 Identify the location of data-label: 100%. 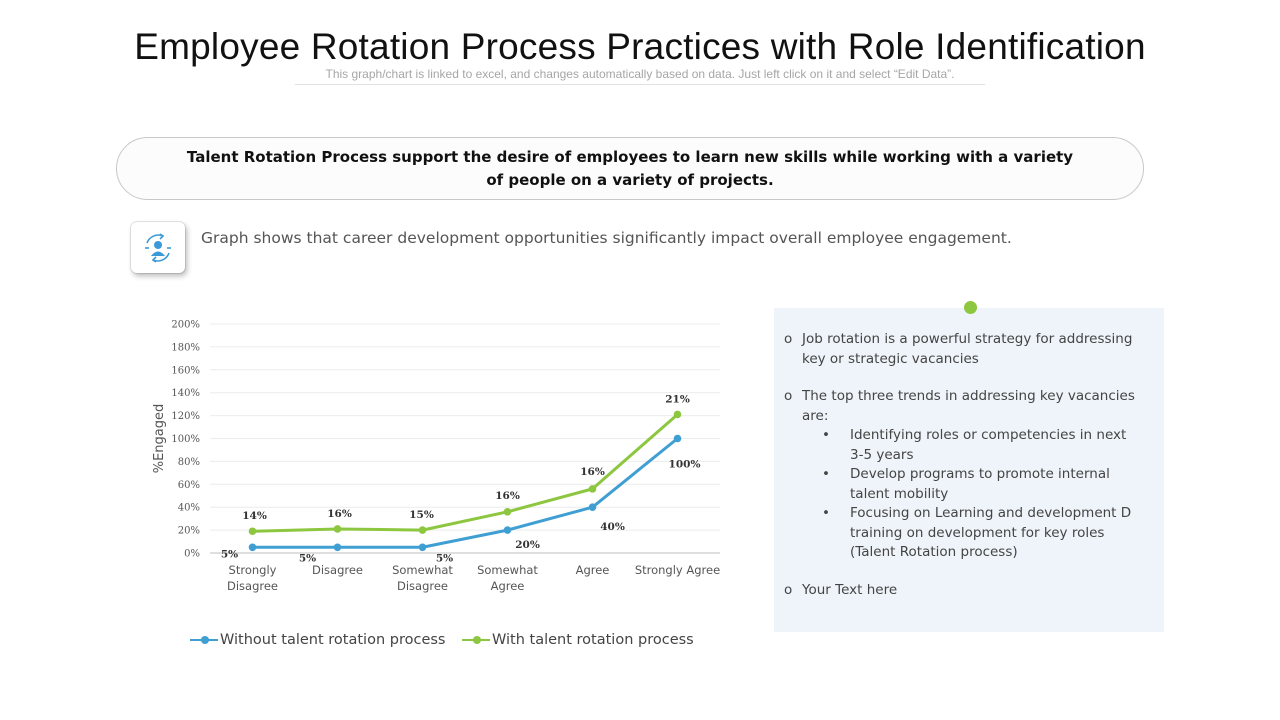
(685, 465).